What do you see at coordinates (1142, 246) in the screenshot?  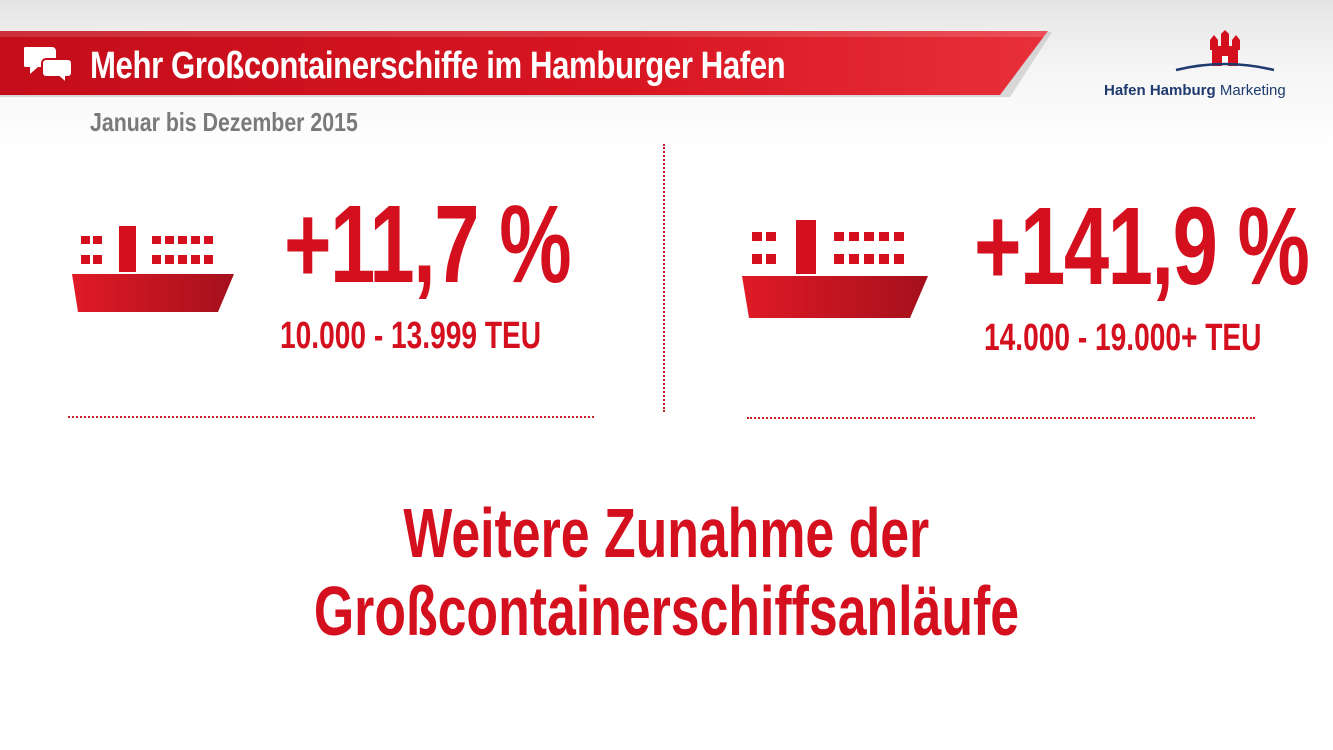 I see `stat-percent-mega-ships: +141,9 %` at bounding box center [1142, 246].